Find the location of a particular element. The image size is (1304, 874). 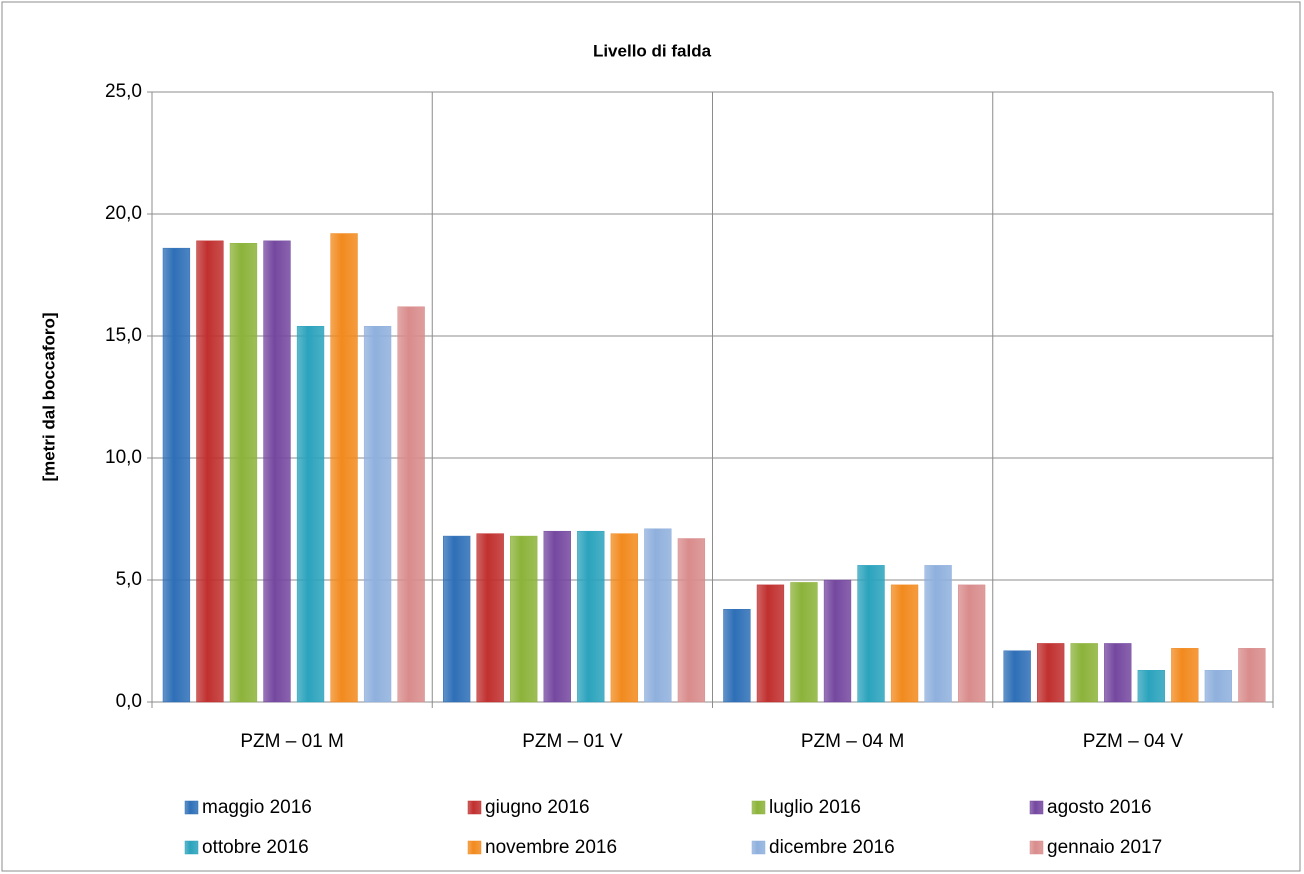

legend-label: gennaio 2017 is located at coordinates (1104, 847).